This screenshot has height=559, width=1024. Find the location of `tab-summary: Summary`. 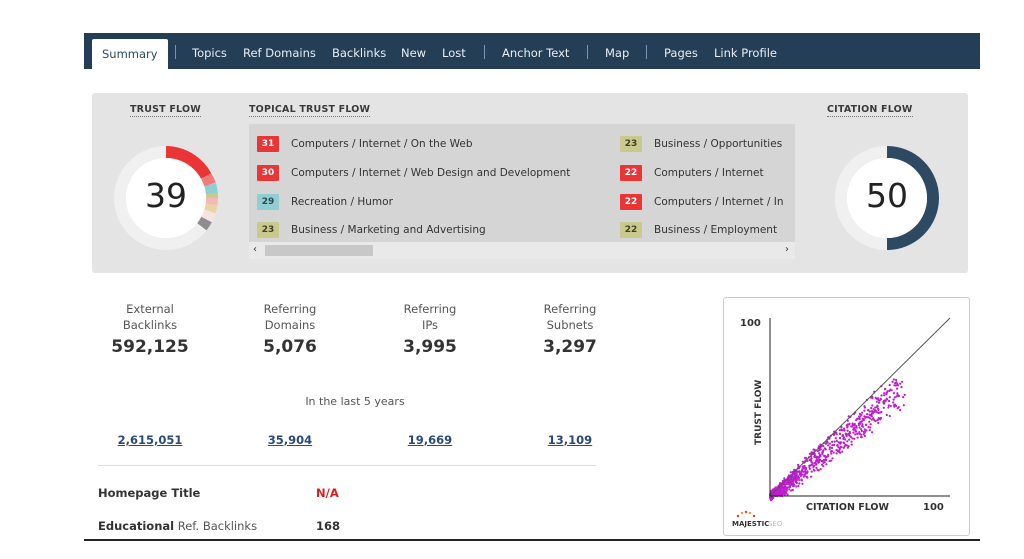

tab-summary: Summary is located at coordinates (130, 54).